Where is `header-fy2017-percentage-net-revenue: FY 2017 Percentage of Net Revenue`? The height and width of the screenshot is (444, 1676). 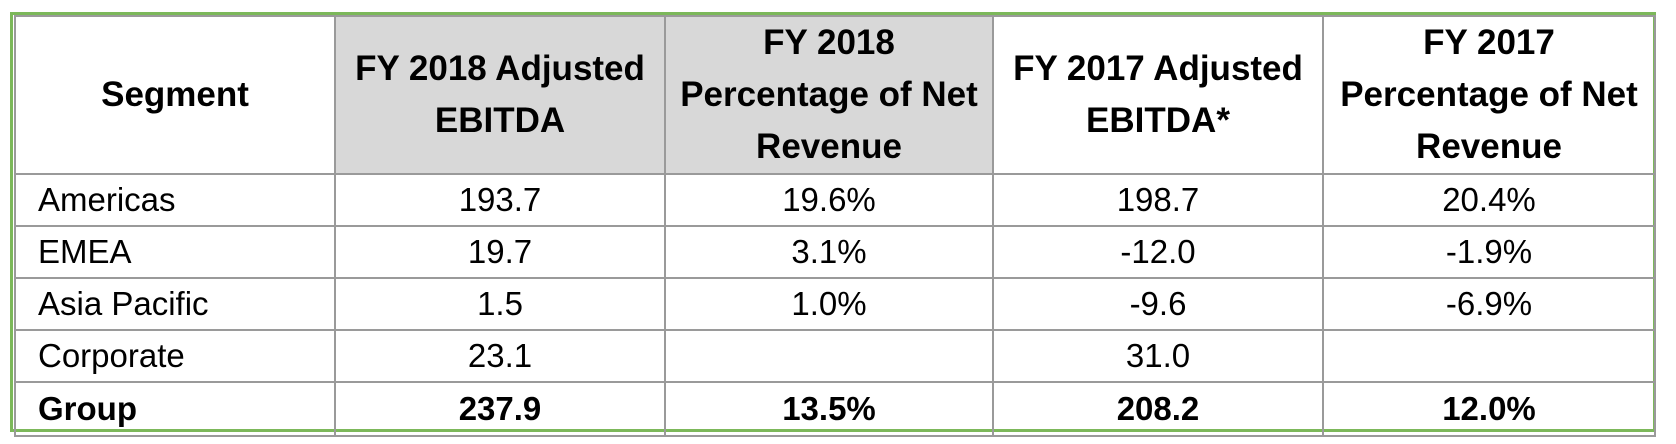 header-fy2017-percentage-net-revenue: FY 2017 Percentage of Net Revenue is located at coordinates (1489, 95).